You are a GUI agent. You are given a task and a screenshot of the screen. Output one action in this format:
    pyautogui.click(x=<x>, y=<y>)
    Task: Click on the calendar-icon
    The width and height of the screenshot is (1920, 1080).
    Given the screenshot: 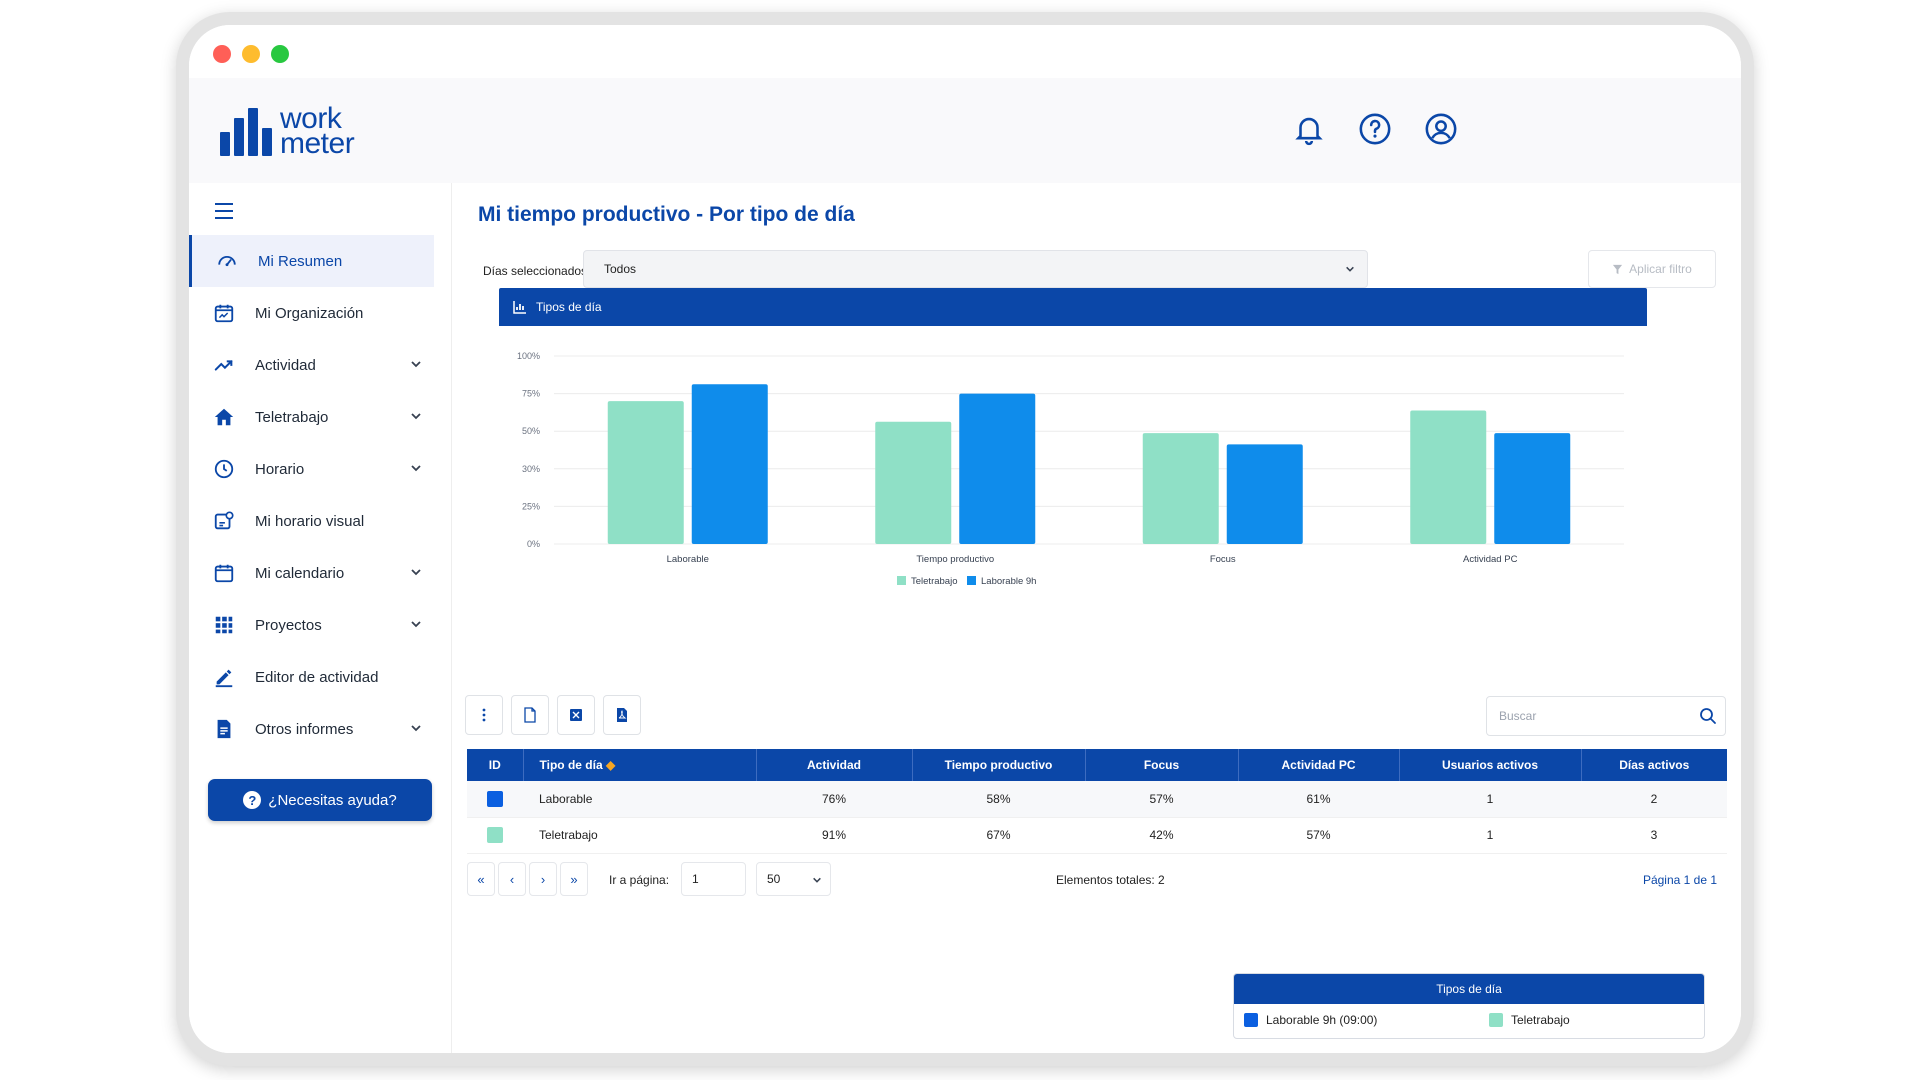 What is the action you would take?
    pyautogui.click(x=224, y=573)
    